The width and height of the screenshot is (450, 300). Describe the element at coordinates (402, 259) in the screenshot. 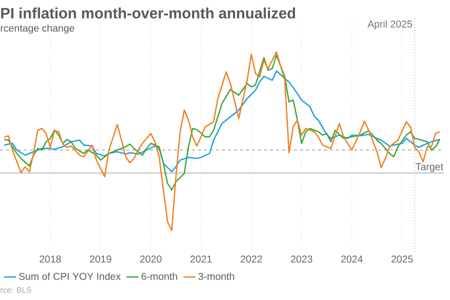

I see `x-tick-label: 2025` at that location.